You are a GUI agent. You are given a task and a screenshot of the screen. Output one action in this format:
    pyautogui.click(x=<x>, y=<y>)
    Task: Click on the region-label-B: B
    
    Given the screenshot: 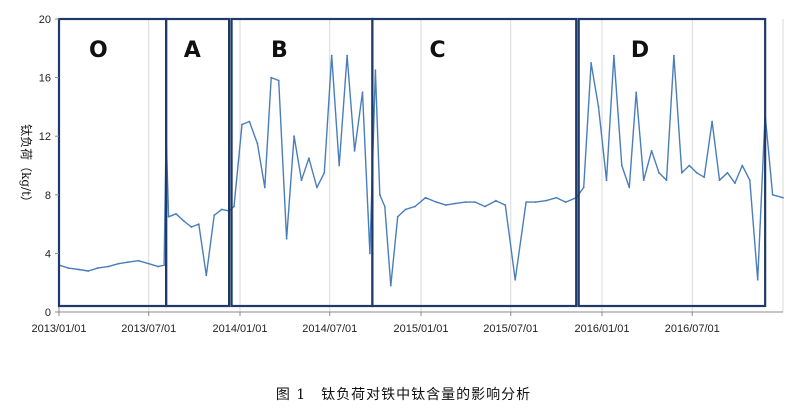 What is the action you would take?
    pyautogui.click(x=279, y=50)
    